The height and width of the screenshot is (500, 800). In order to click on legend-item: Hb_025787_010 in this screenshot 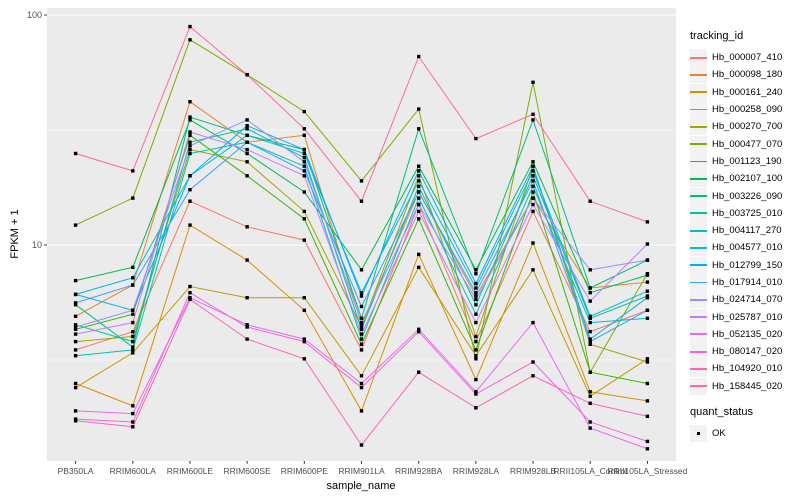, I will do `click(744, 317)`.